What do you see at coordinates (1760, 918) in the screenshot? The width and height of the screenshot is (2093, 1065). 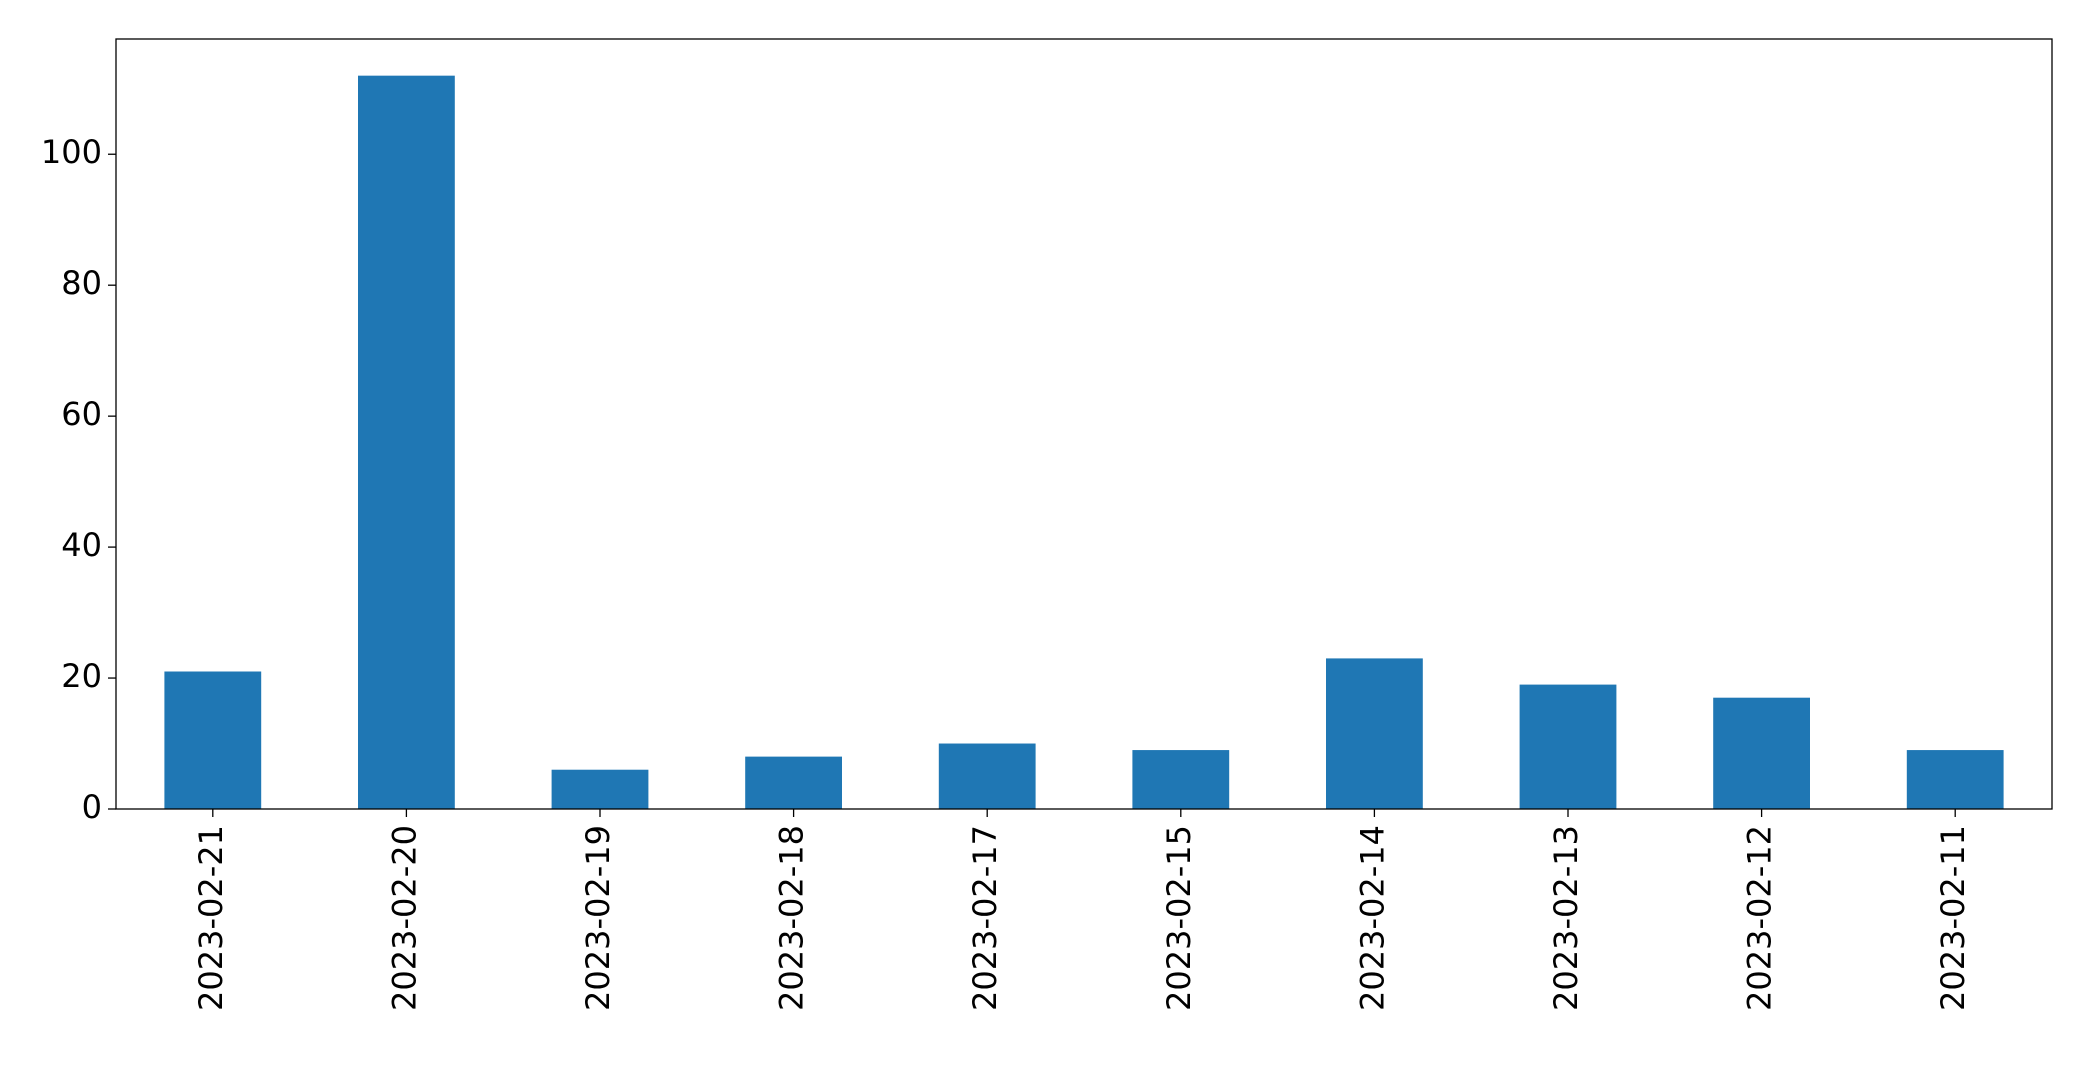 I see `x-tick-label: 2023-02-12` at bounding box center [1760, 918].